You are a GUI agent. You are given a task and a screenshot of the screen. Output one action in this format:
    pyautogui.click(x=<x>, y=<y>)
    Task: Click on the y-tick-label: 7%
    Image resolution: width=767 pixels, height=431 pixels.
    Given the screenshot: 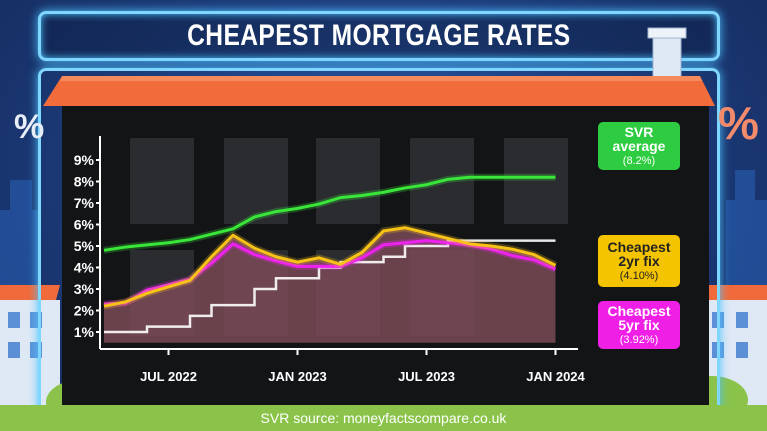 What is the action you would take?
    pyautogui.click(x=84, y=203)
    